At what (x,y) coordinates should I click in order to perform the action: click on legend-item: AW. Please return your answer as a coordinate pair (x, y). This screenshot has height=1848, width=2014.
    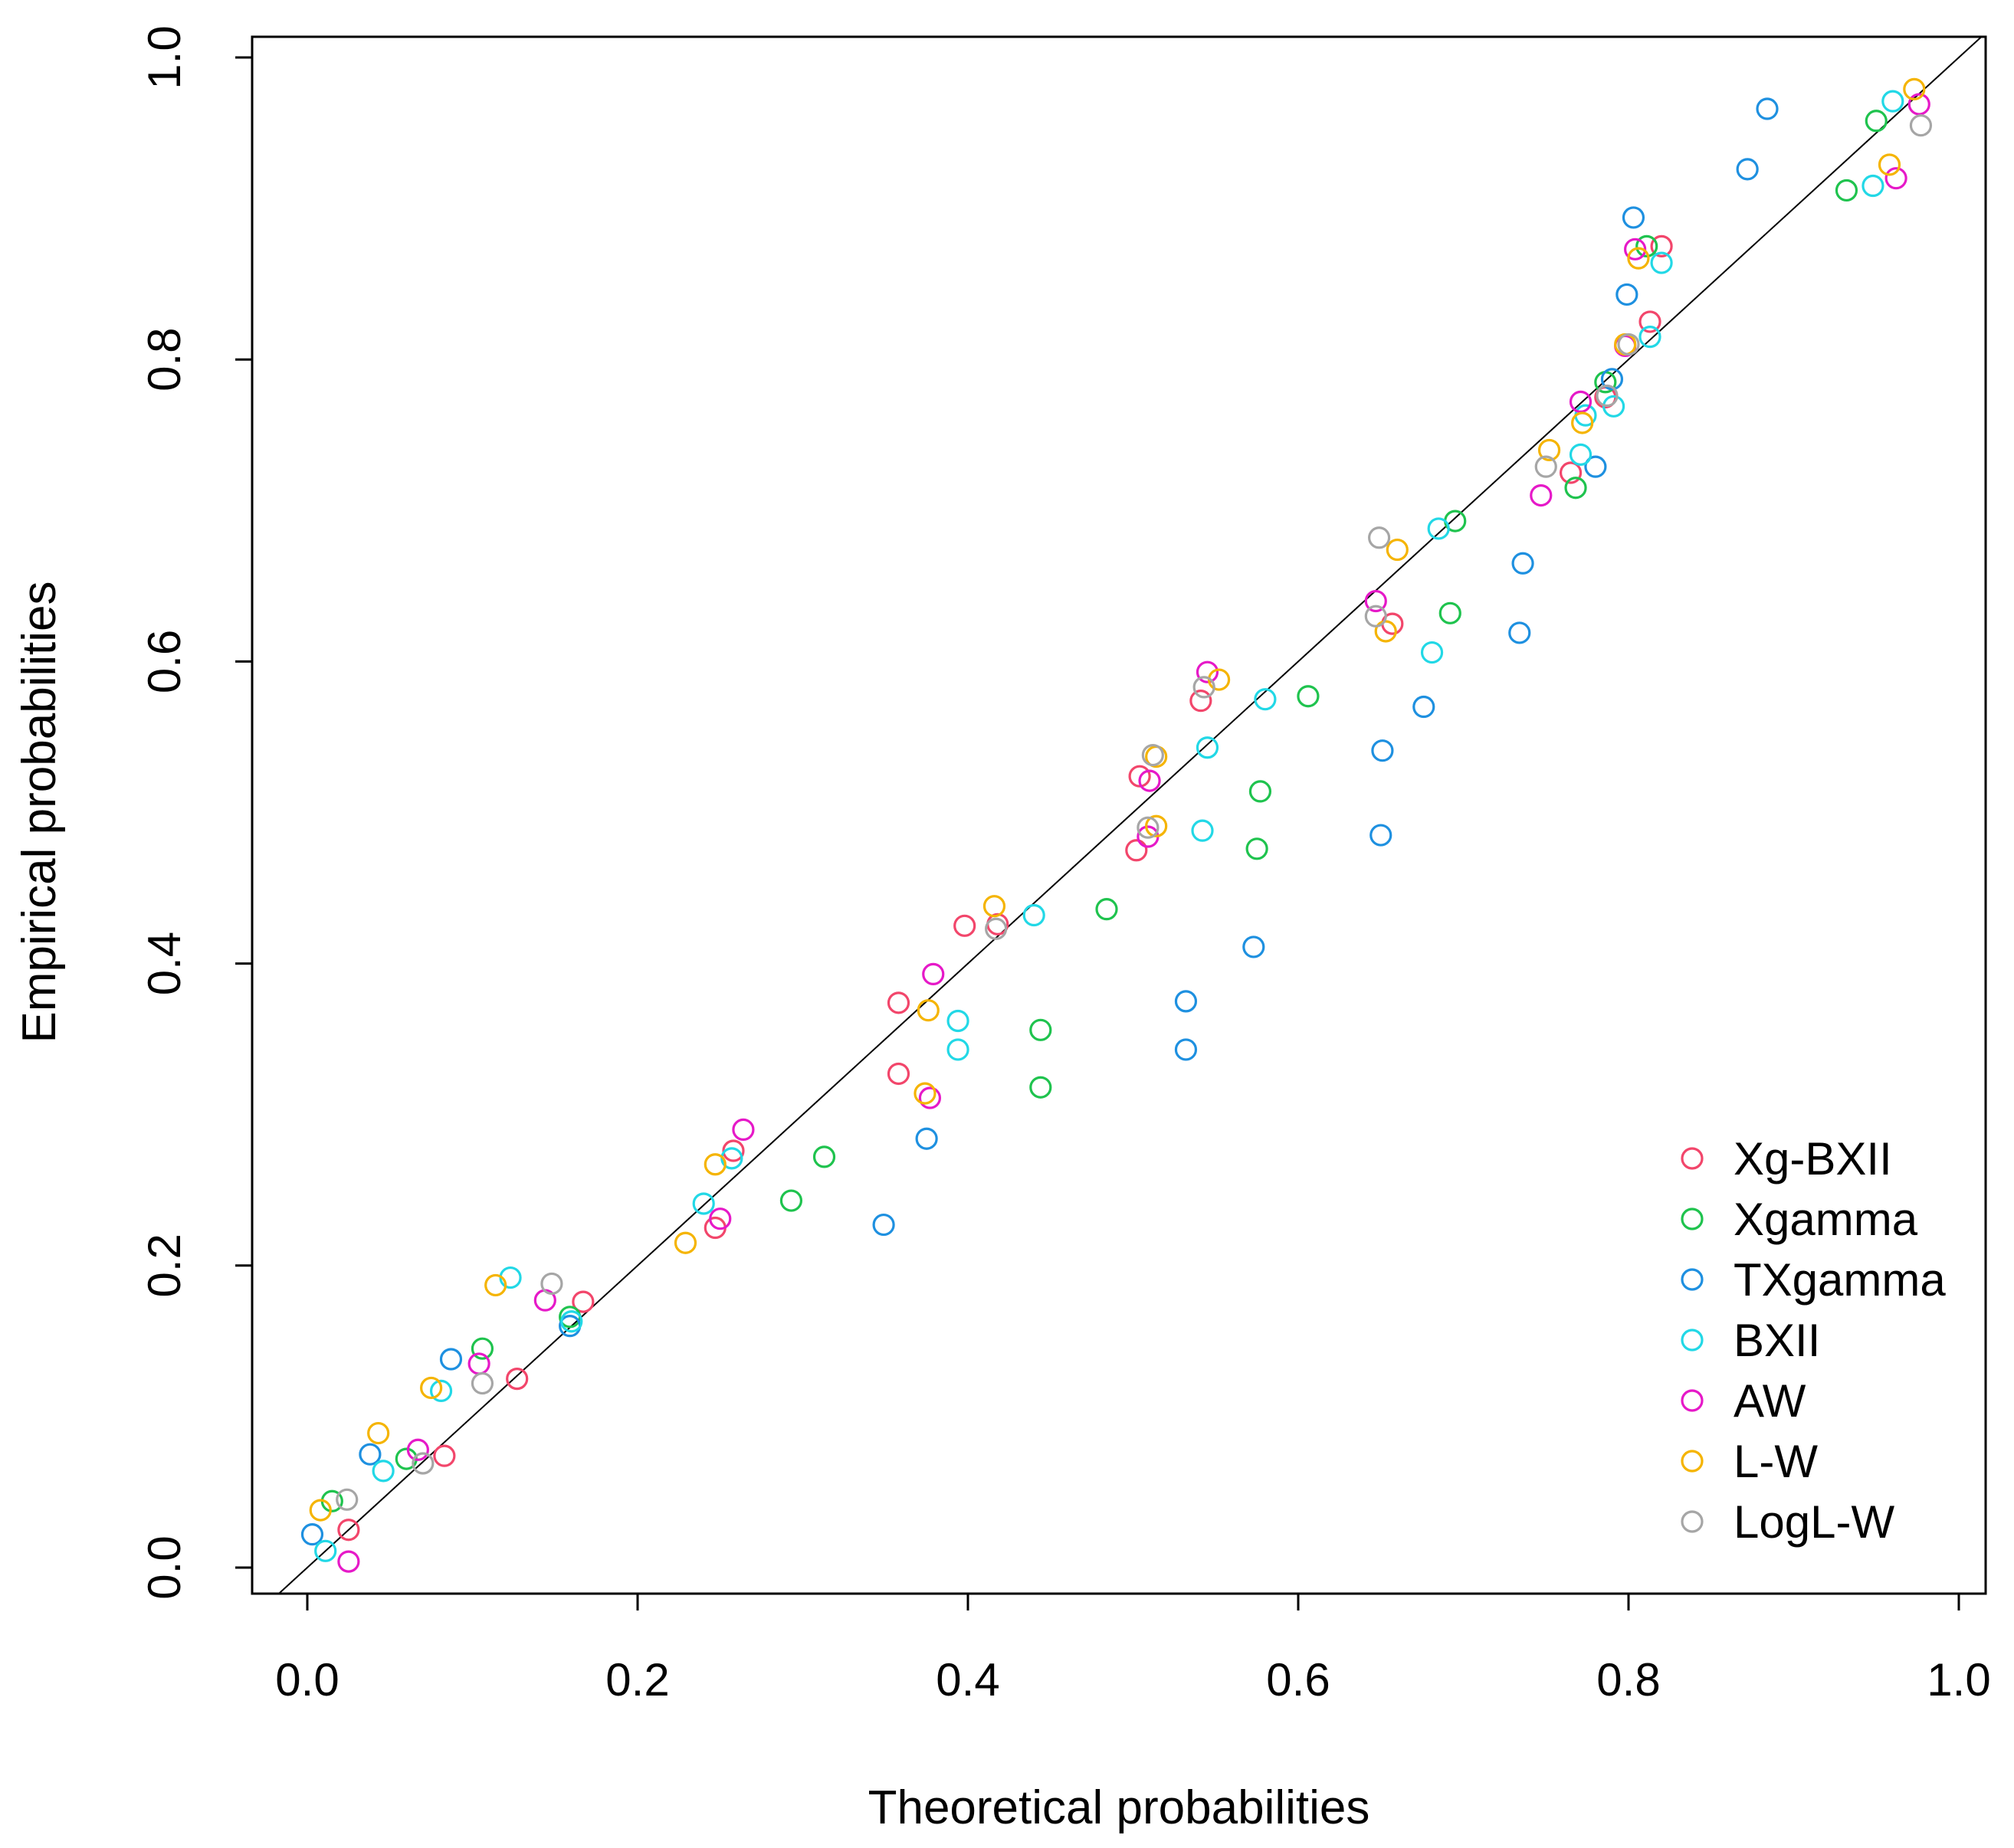
    Looking at the image, I should click on (1743, 1401).